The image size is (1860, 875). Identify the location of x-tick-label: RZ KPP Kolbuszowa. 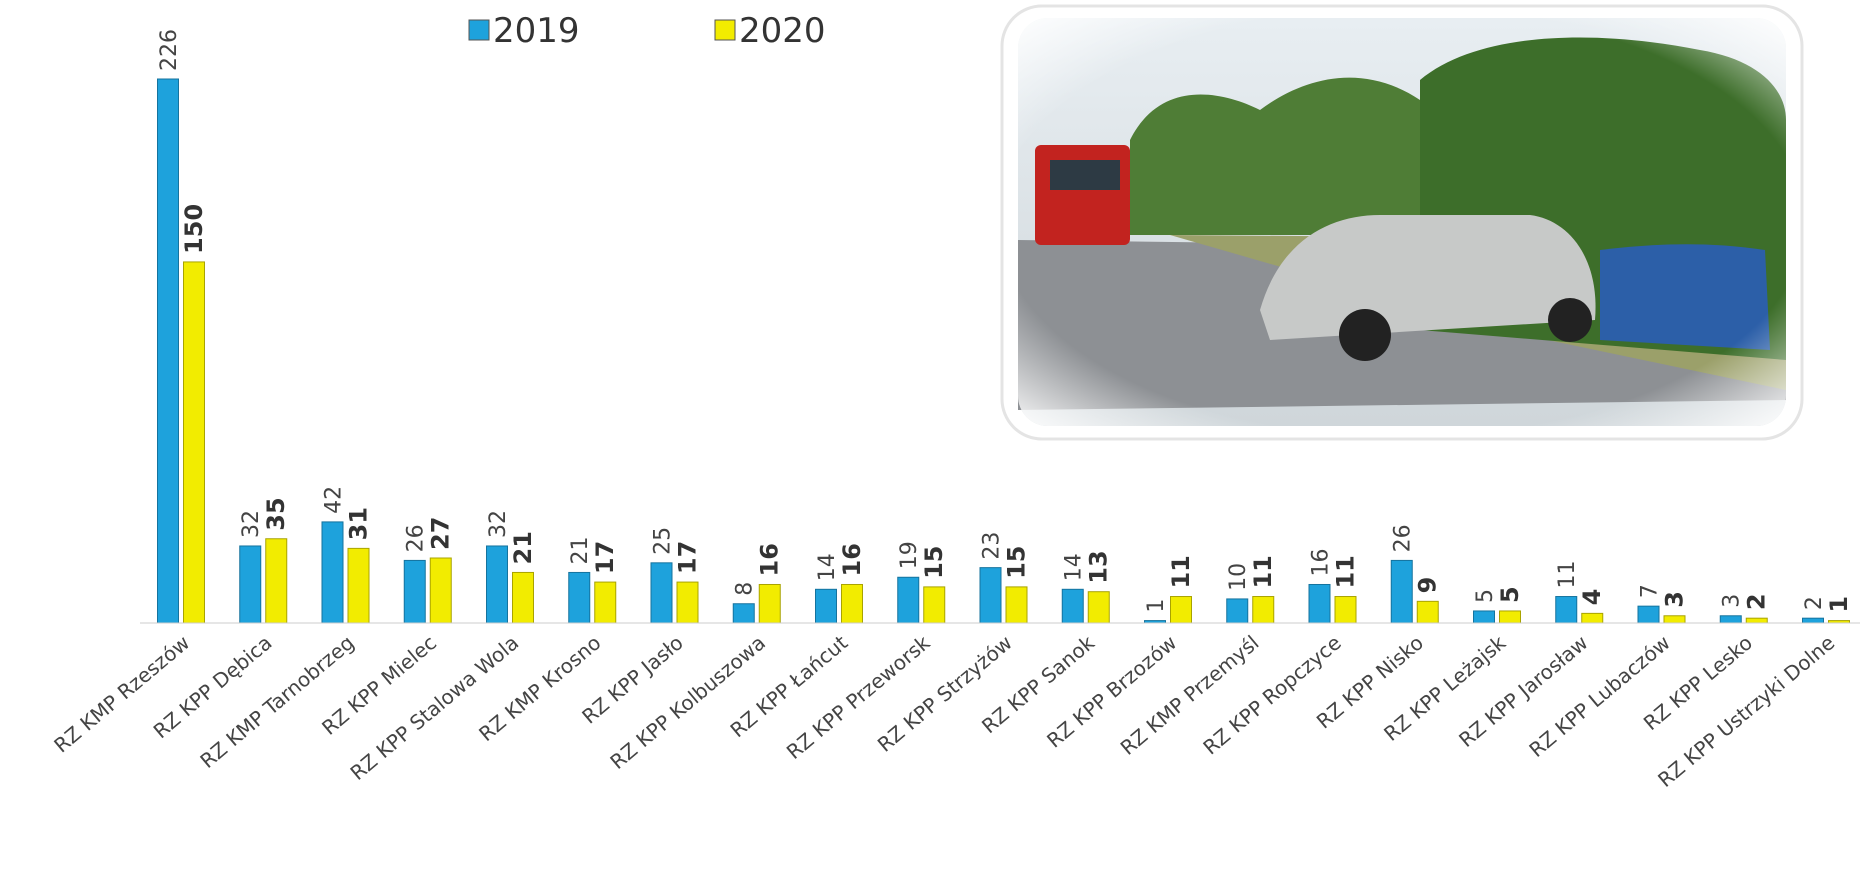
(687, 701).